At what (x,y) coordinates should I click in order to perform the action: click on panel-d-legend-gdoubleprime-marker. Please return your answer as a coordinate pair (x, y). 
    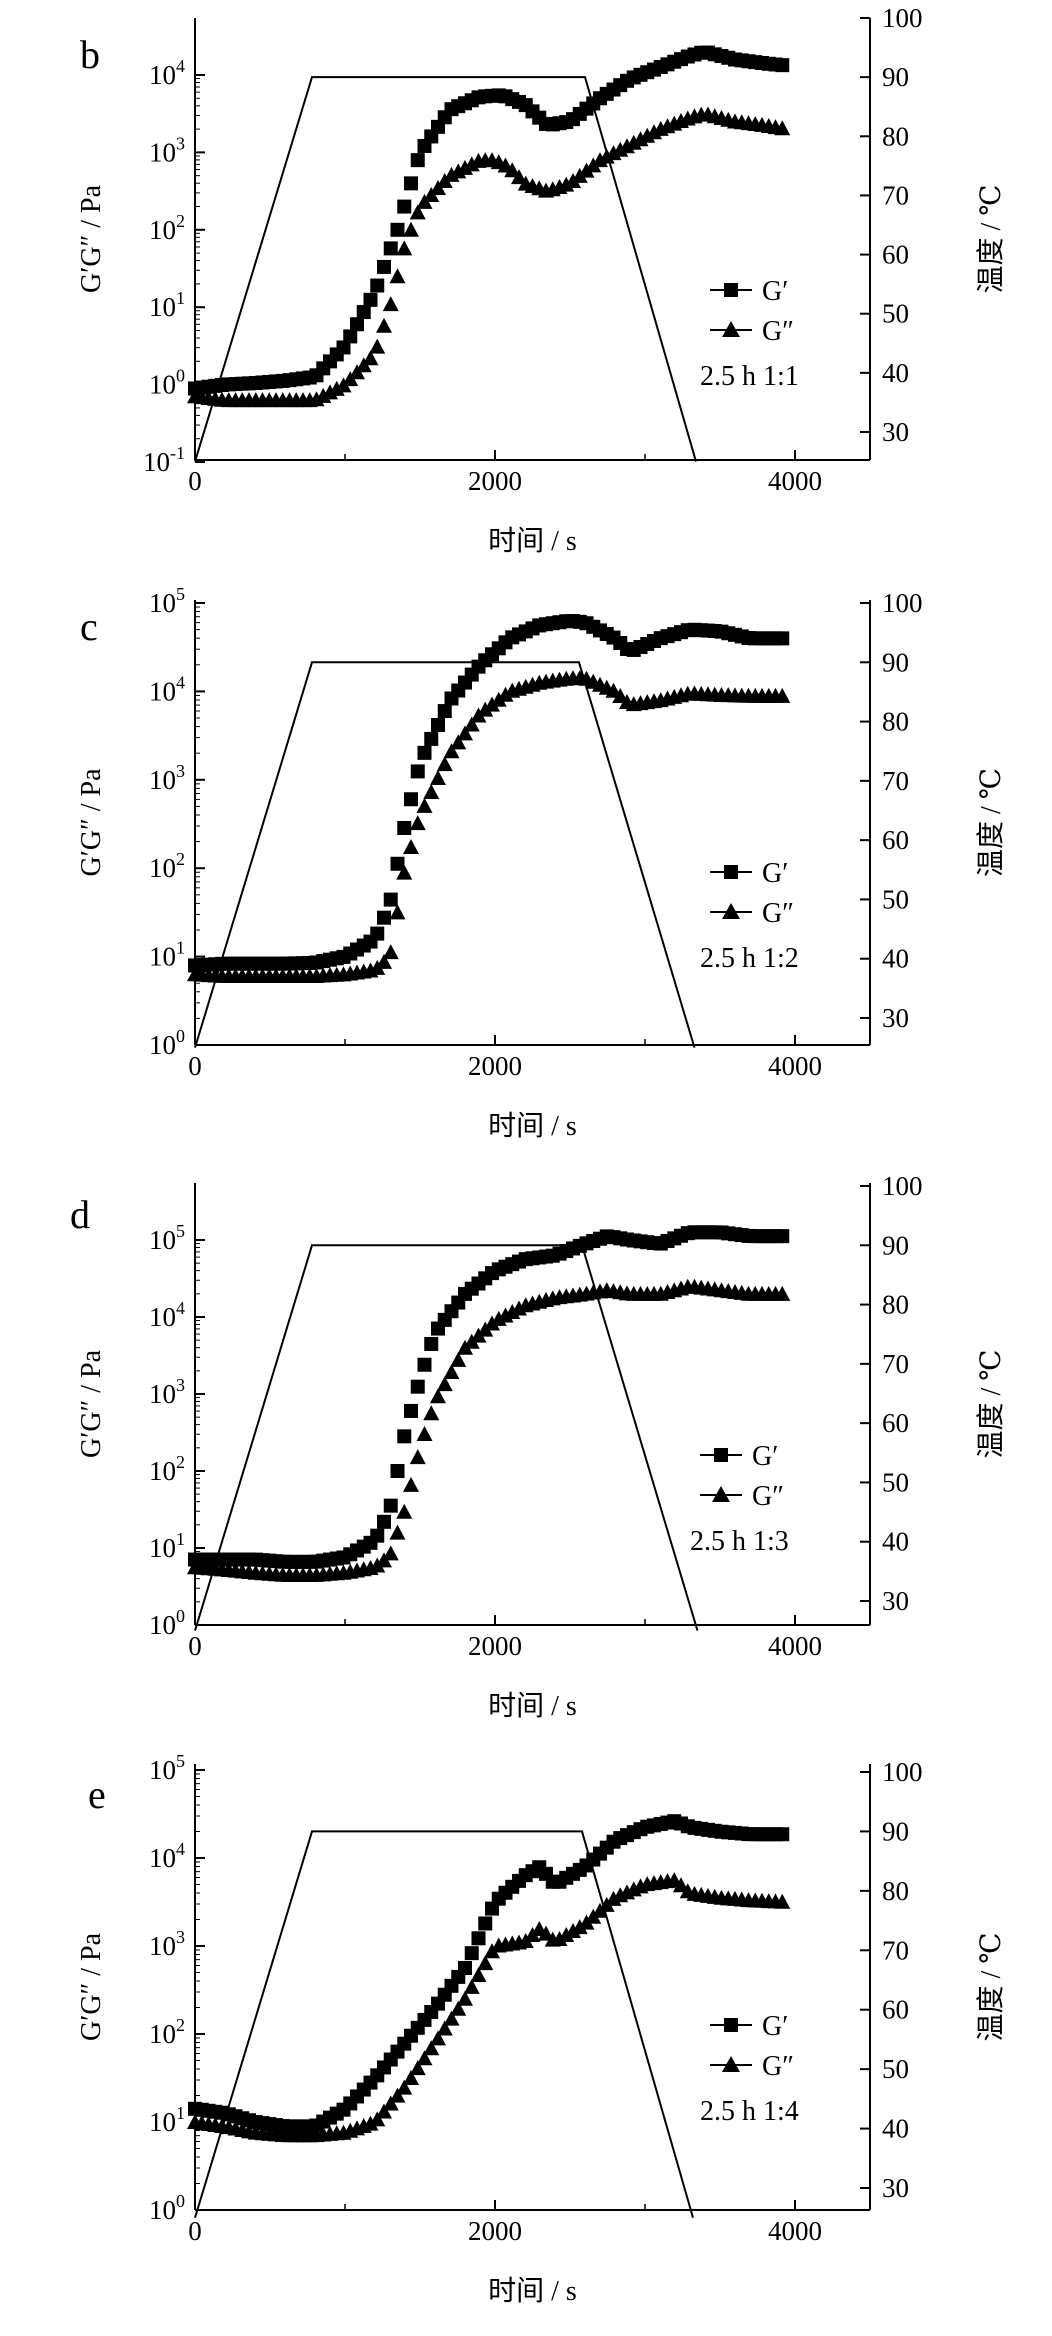
    Looking at the image, I should click on (721, 1494).